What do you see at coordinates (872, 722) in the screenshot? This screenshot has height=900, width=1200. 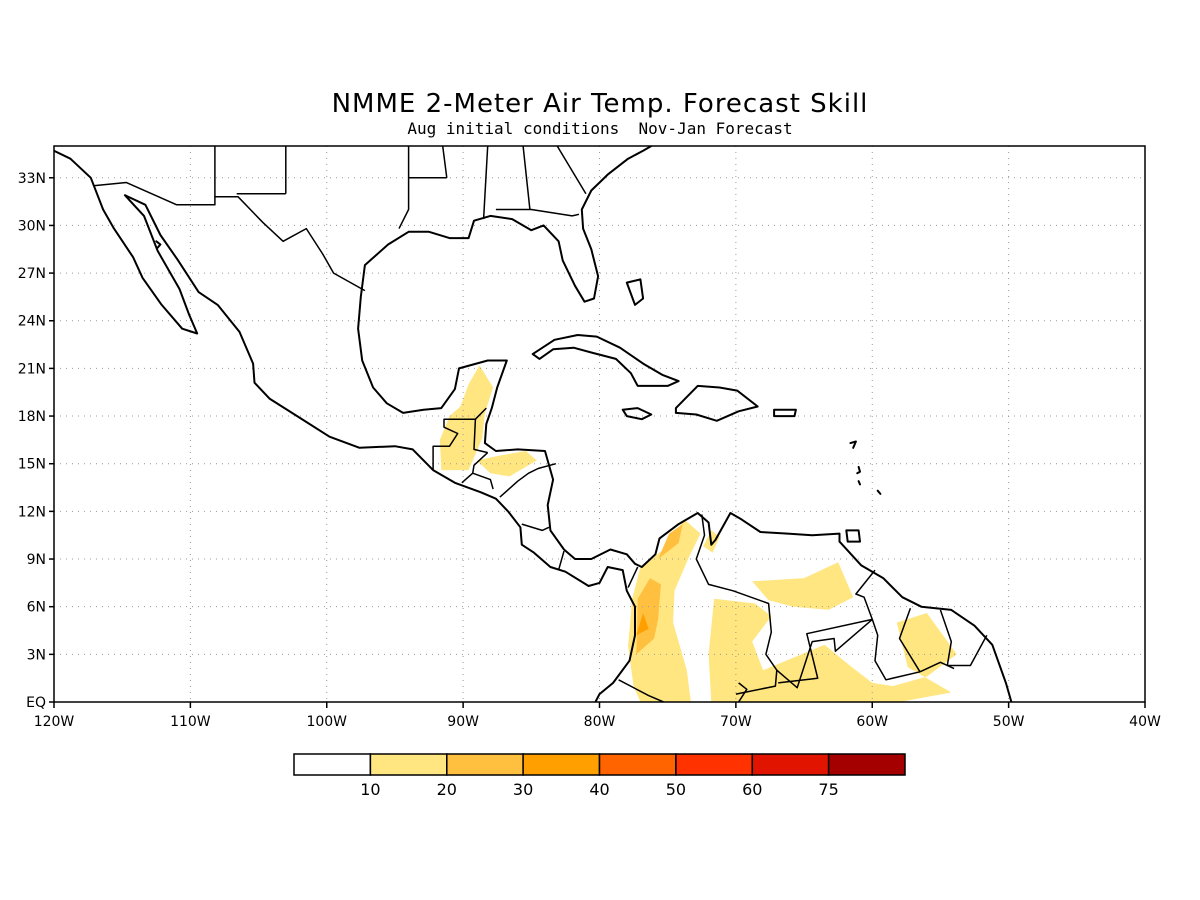 I see `lon-tick-label-6: 60W` at bounding box center [872, 722].